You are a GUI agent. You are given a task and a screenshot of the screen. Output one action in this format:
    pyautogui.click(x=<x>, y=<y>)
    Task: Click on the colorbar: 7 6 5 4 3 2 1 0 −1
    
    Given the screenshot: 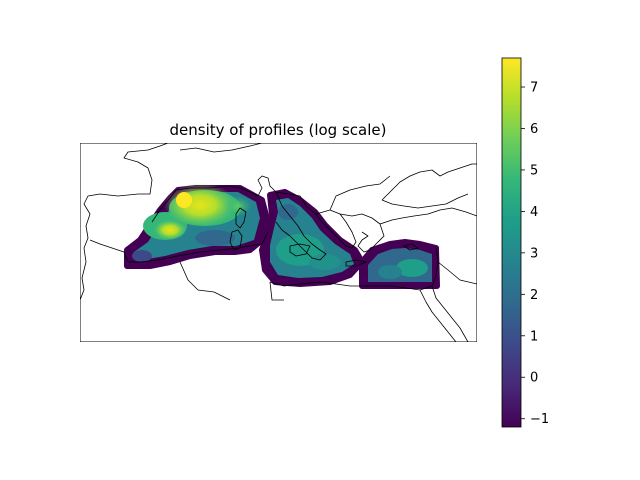 What is the action you would take?
    pyautogui.click(x=525, y=242)
    